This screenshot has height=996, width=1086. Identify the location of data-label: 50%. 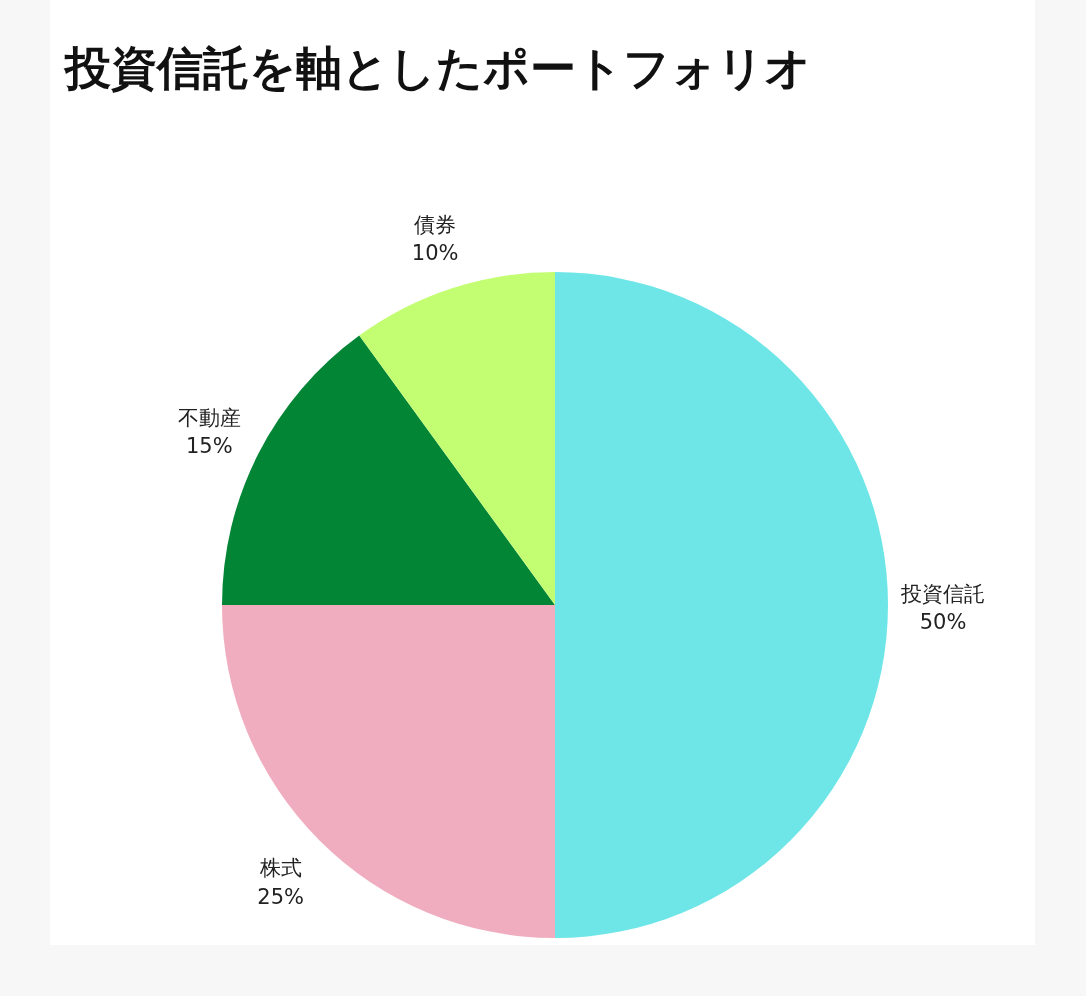
(943, 622).